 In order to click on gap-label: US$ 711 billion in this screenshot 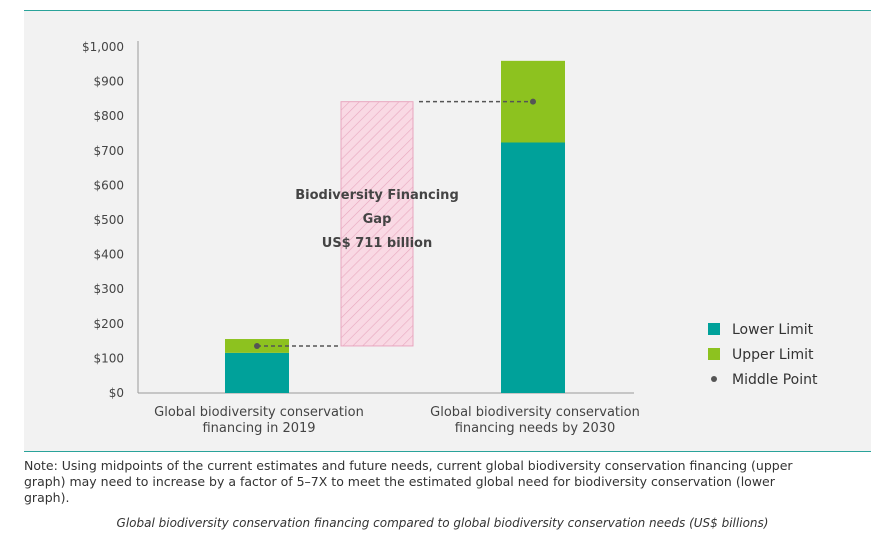, I will do `click(377, 243)`.